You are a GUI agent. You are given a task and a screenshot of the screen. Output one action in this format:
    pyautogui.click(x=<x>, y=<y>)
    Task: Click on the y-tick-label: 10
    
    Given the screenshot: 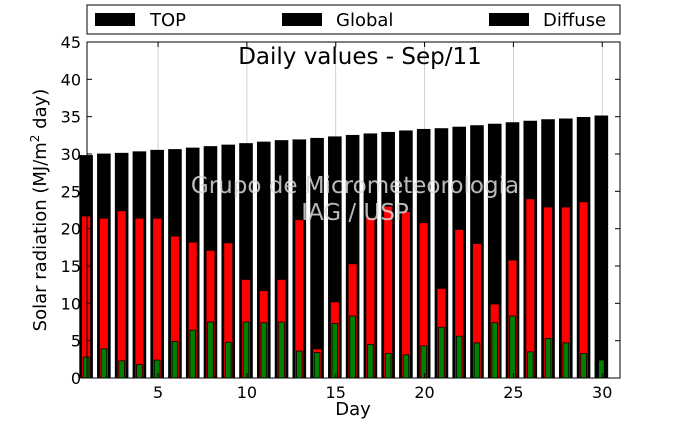 What is the action you would take?
    pyautogui.click(x=71, y=303)
    